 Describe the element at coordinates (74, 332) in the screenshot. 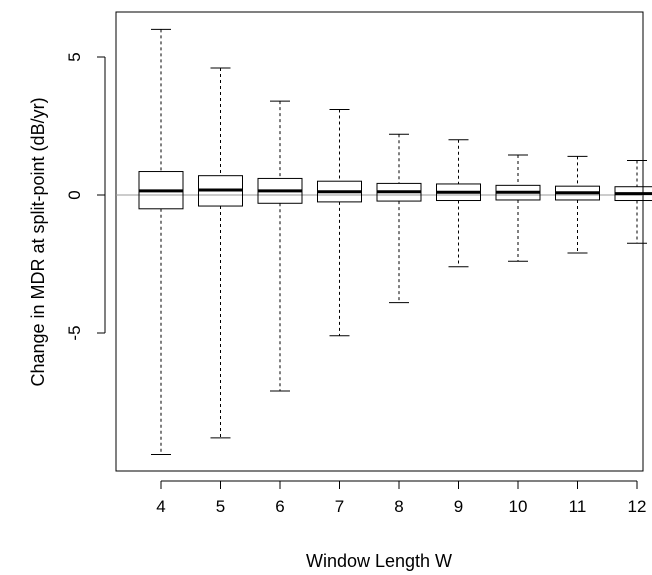

I see `y-tick-label: -5` at that location.